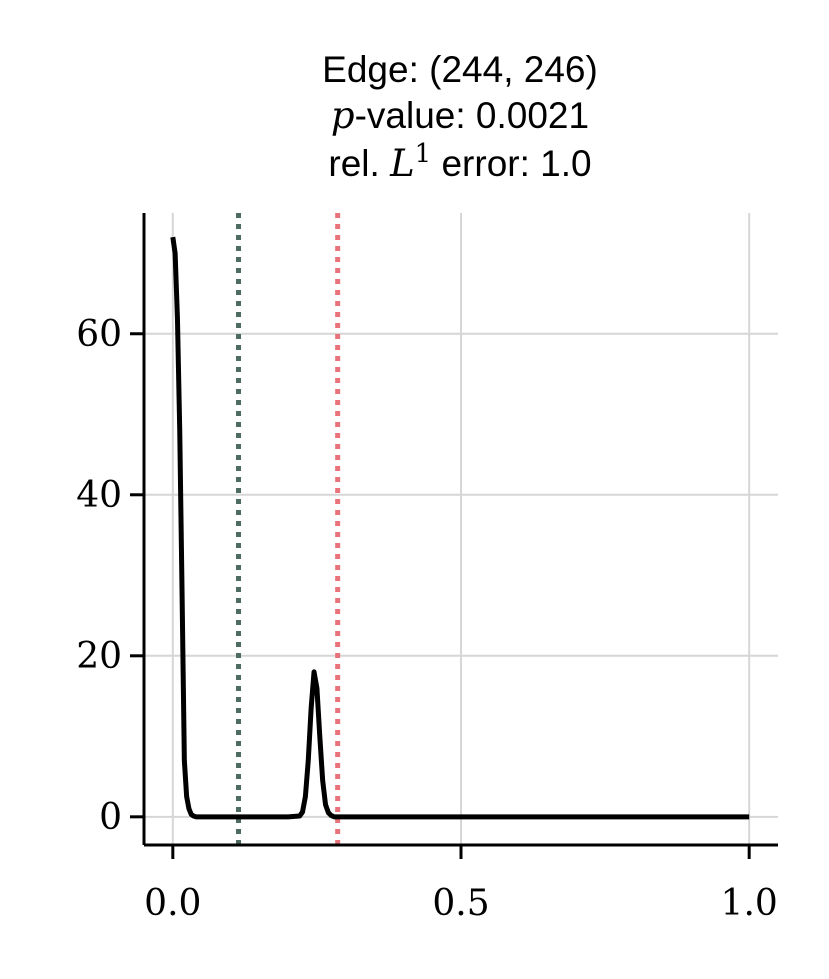  What do you see at coordinates (749, 903) in the screenshot?
I see `x-tick-label-2: 1.0` at bounding box center [749, 903].